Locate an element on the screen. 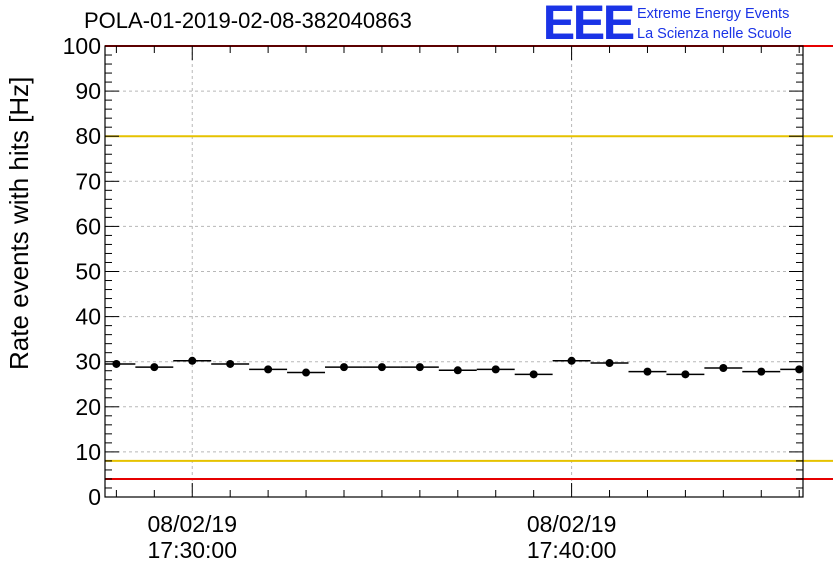  x-tick-label-time: 17:30:00 is located at coordinates (192, 550).